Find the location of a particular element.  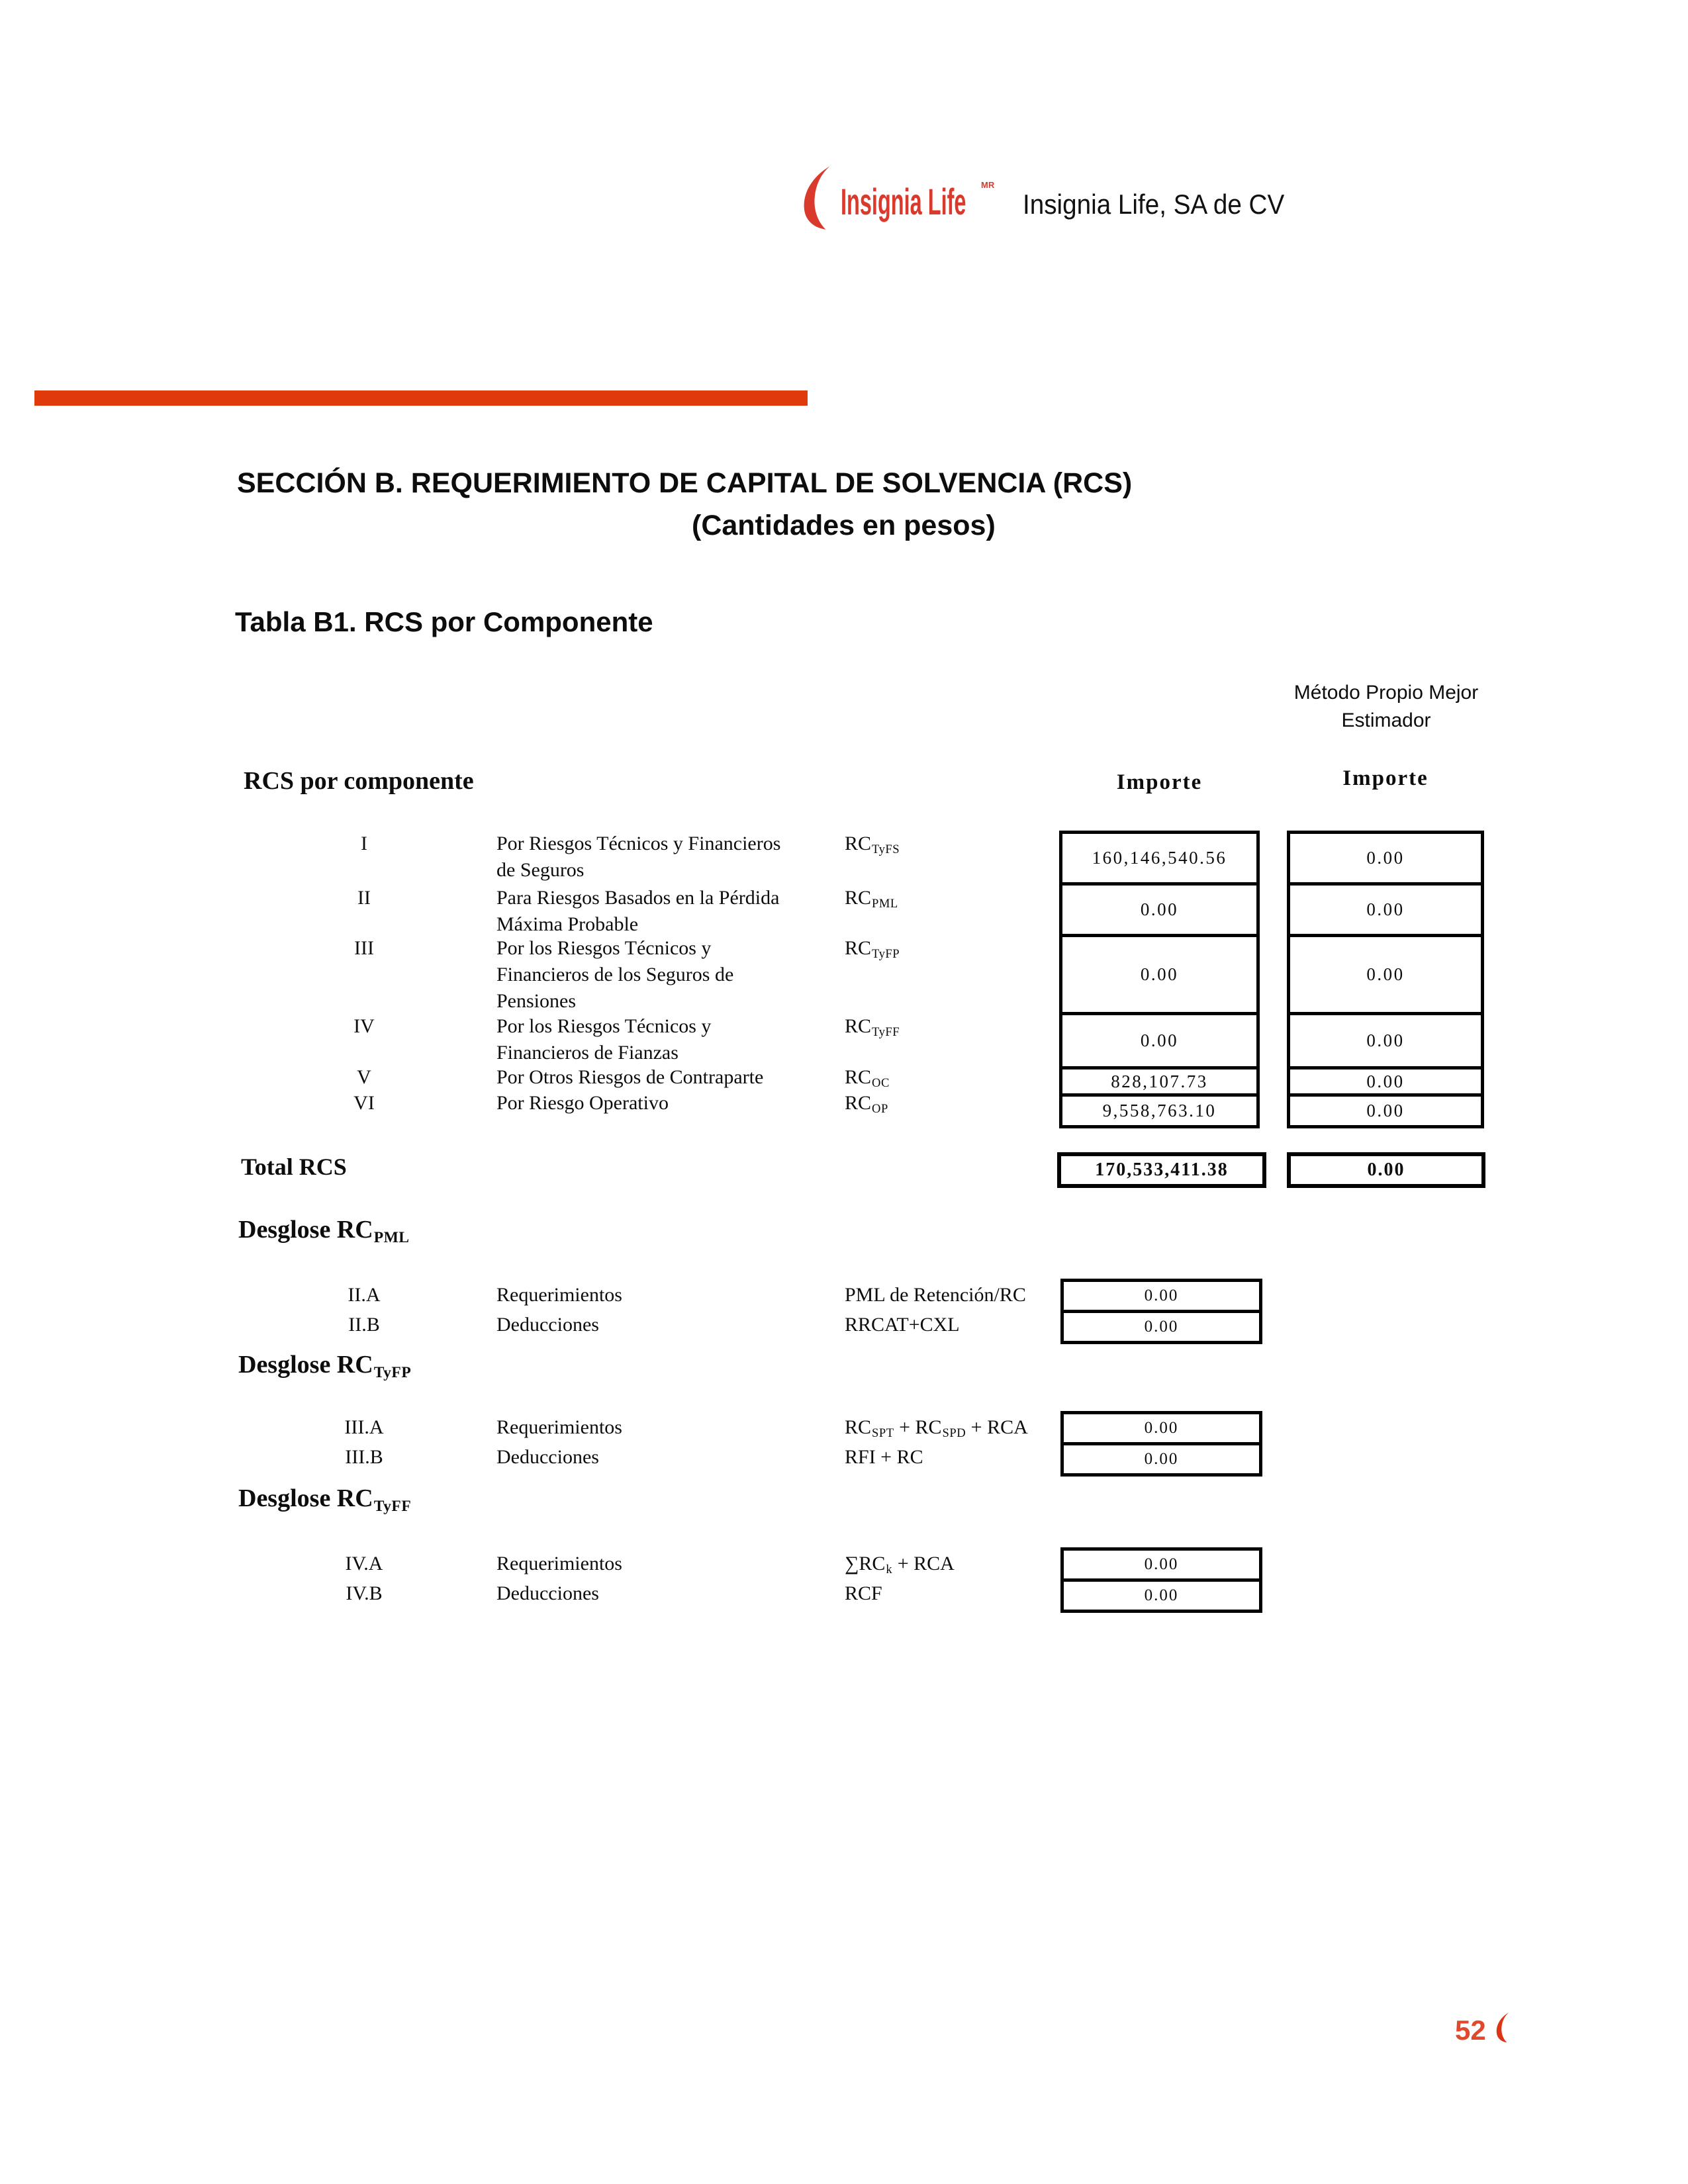

company-name: Insignia Life, SA de CV is located at coordinates (1154, 204).